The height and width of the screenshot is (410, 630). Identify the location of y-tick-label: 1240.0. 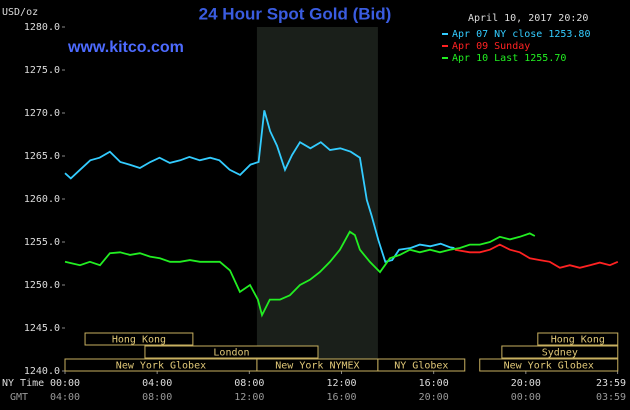
(42, 371).